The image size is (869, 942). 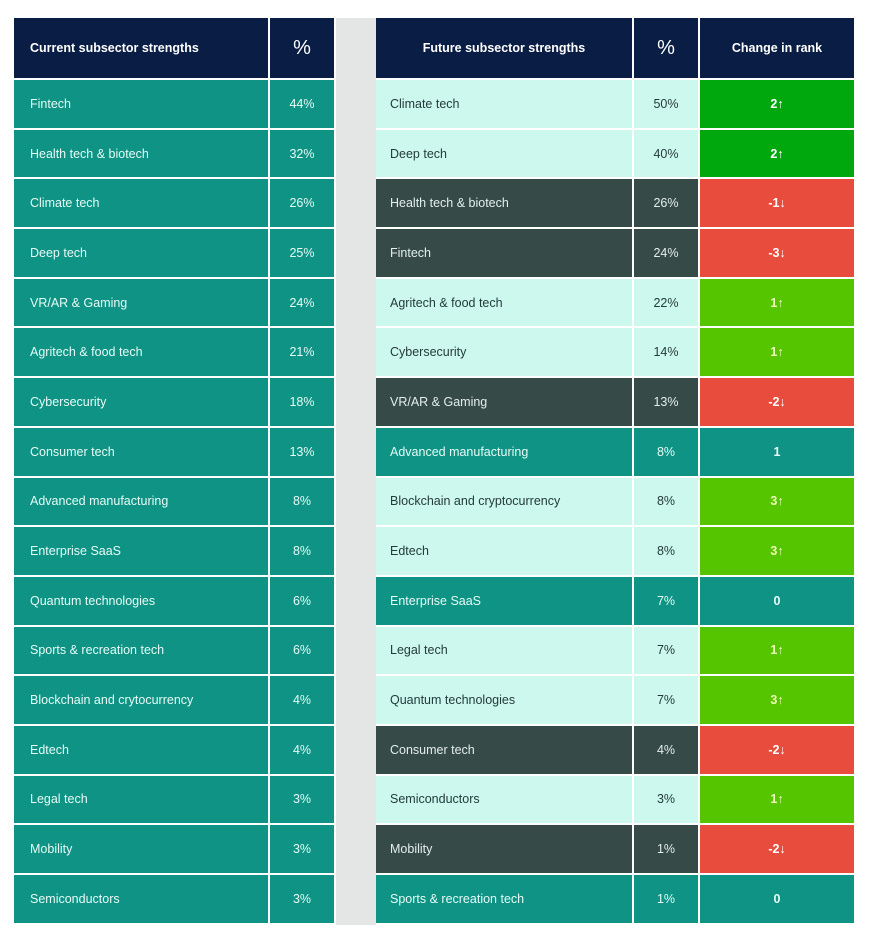 I want to click on table-row: Cybersecurity 18% VR/AR & Gaming 13% -2↓, so click(x=434, y=403).